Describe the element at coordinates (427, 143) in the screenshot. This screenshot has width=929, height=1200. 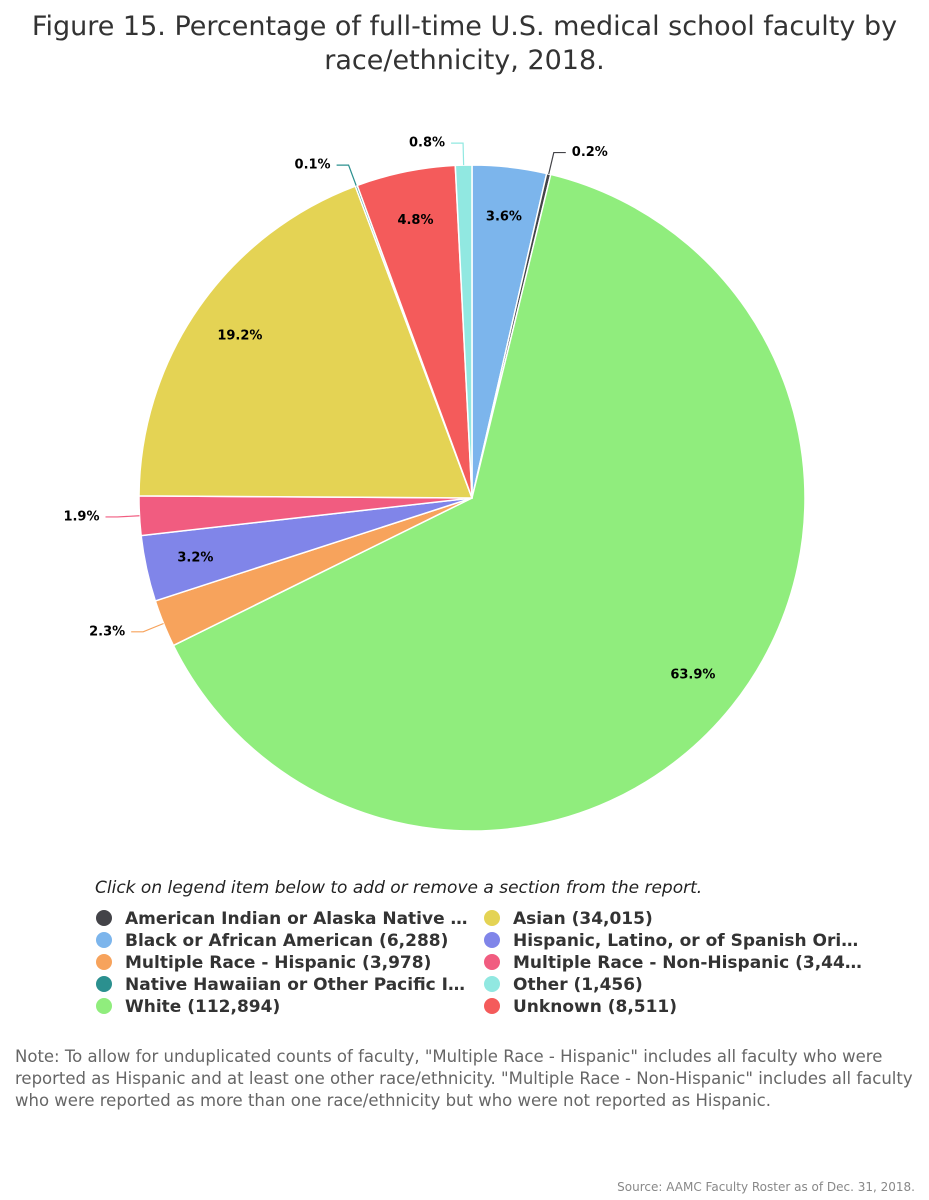
I see `data-label: 0.8%` at that location.